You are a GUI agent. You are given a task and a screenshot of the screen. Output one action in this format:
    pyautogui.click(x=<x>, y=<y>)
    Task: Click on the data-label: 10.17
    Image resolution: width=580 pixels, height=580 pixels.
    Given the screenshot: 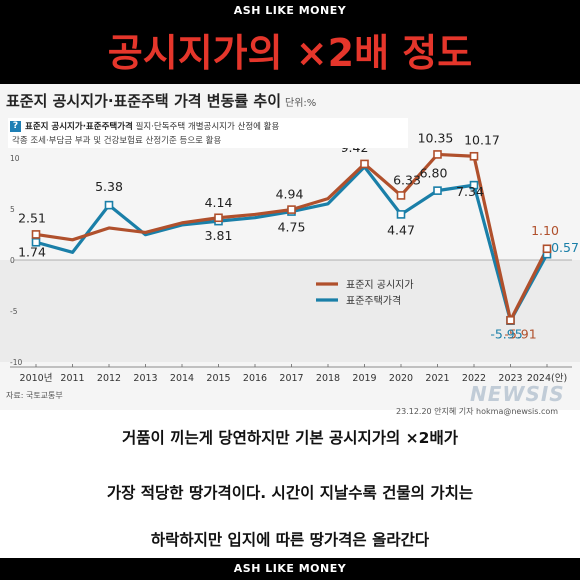 What is the action you would take?
    pyautogui.click(x=482, y=139)
    